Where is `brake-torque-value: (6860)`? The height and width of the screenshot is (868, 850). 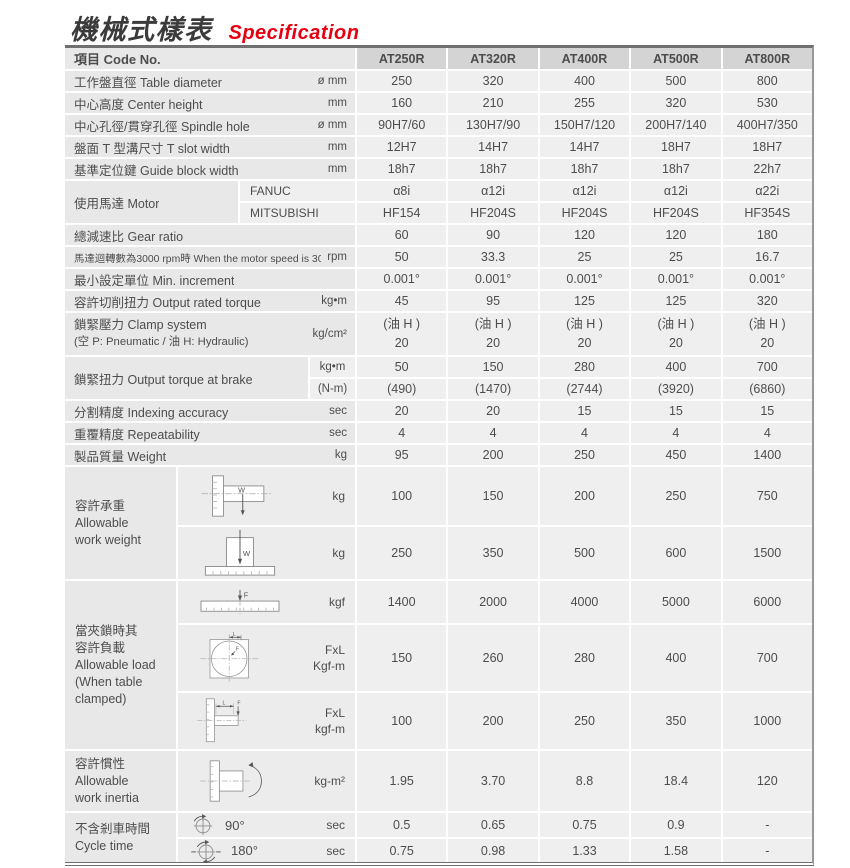 brake-torque-value: (6860) is located at coordinates (767, 389).